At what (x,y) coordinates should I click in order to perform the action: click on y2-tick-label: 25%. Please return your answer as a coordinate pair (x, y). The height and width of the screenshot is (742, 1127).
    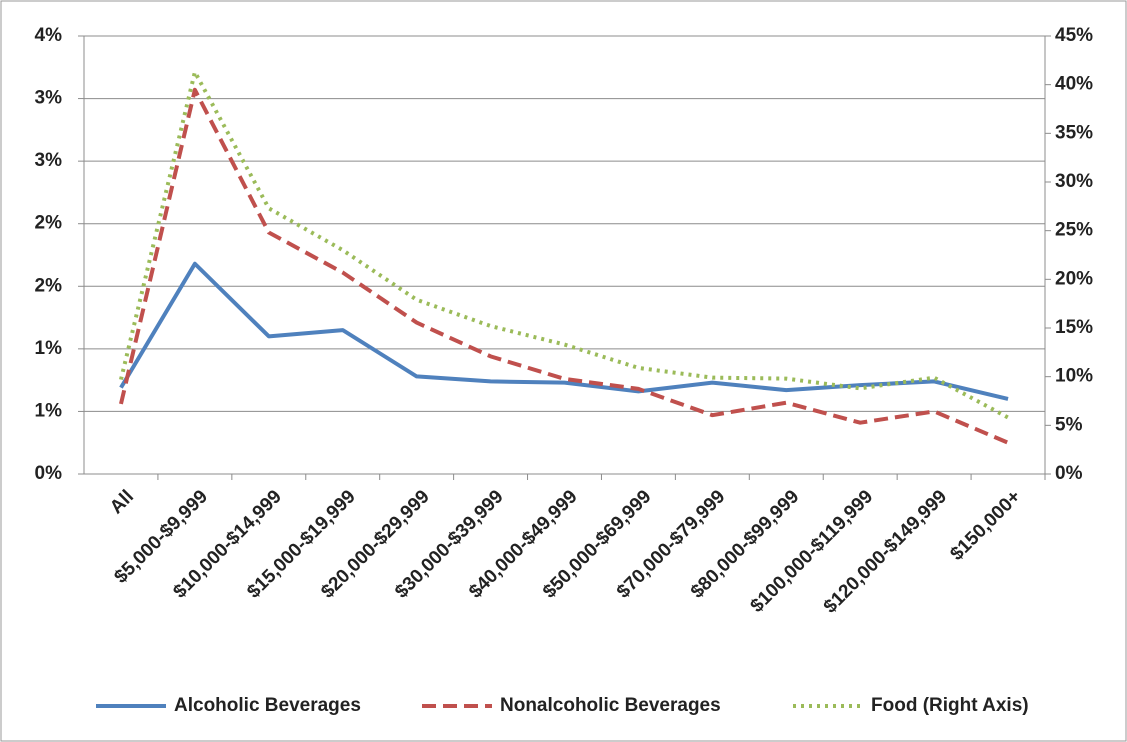
    Looking at the image, I should click on (1074, 230).